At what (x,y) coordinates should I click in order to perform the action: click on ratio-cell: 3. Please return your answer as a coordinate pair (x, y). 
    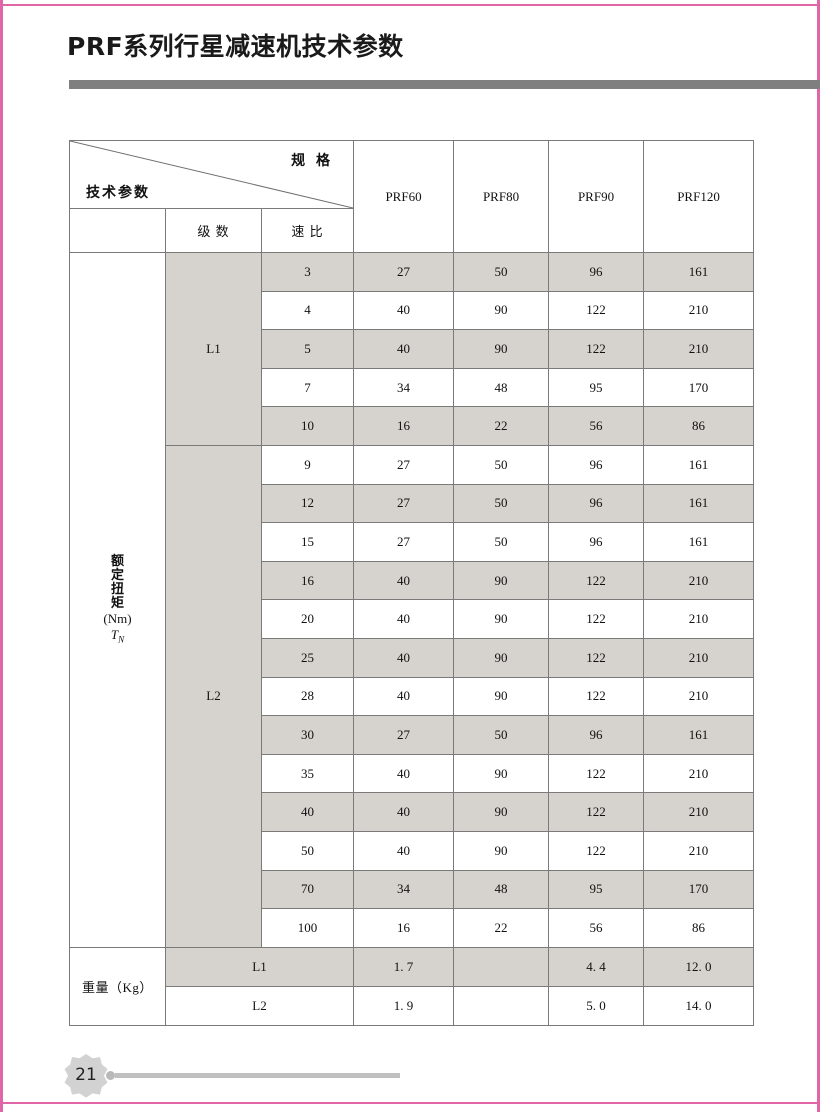
    Looking at the image, I should click on (307, 272).